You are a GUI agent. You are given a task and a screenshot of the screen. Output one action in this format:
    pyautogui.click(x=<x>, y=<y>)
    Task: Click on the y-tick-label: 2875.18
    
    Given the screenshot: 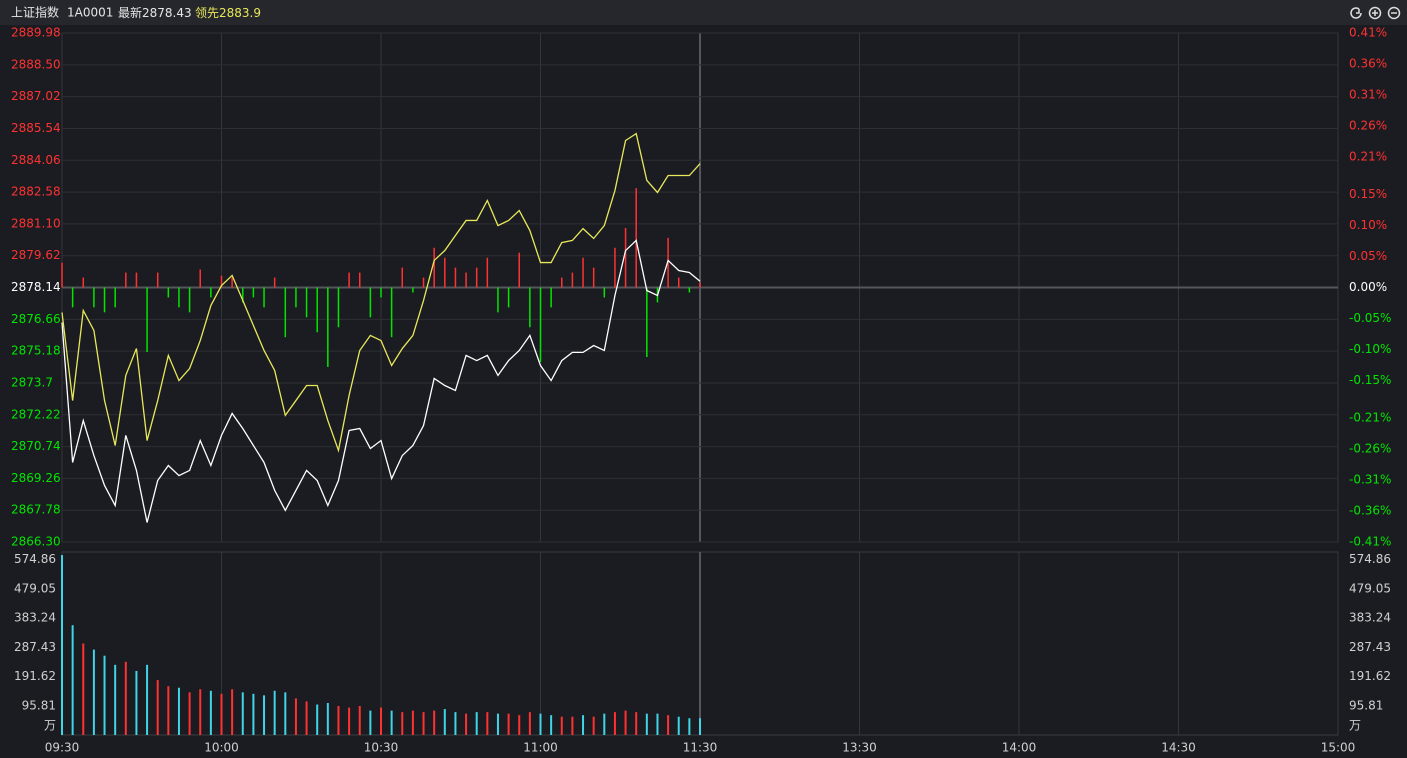 What is the action you would take?
    pyautogui.click(x=36, y=351)
    